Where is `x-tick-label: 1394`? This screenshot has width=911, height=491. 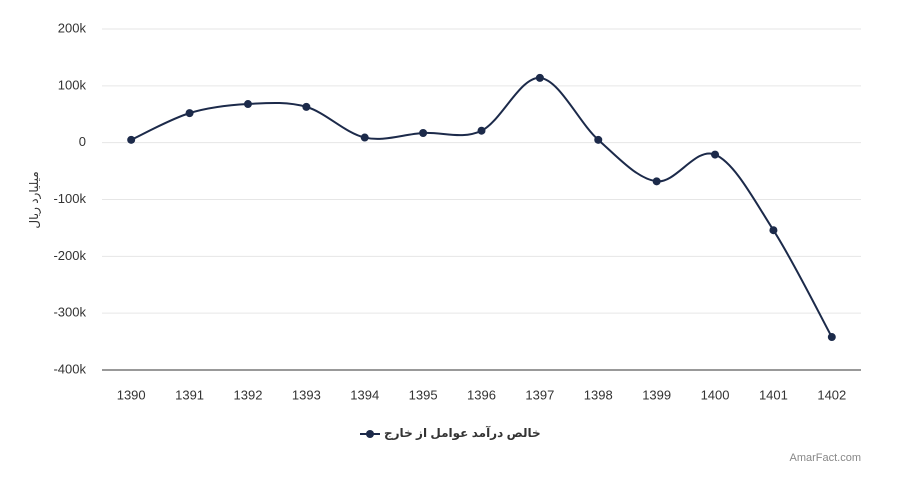
x-tick-label: 1394 is located at coordinates (364, 394).